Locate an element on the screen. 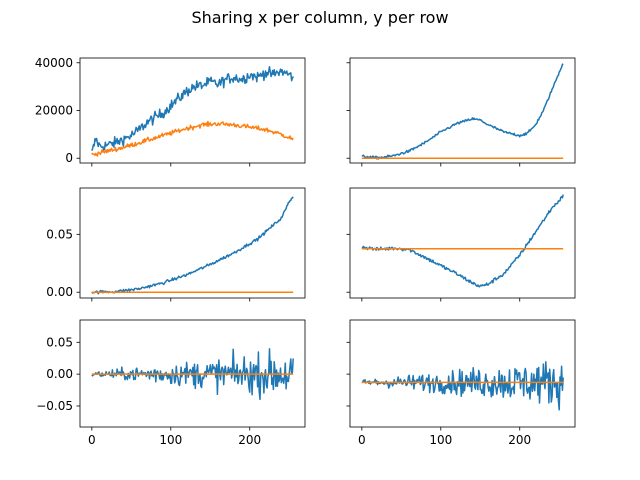 Image resolution: width=640 pixels, height=480 pixels. subplot-r0-c0: 0 20000 40000 is located at coordinates (170, 111).